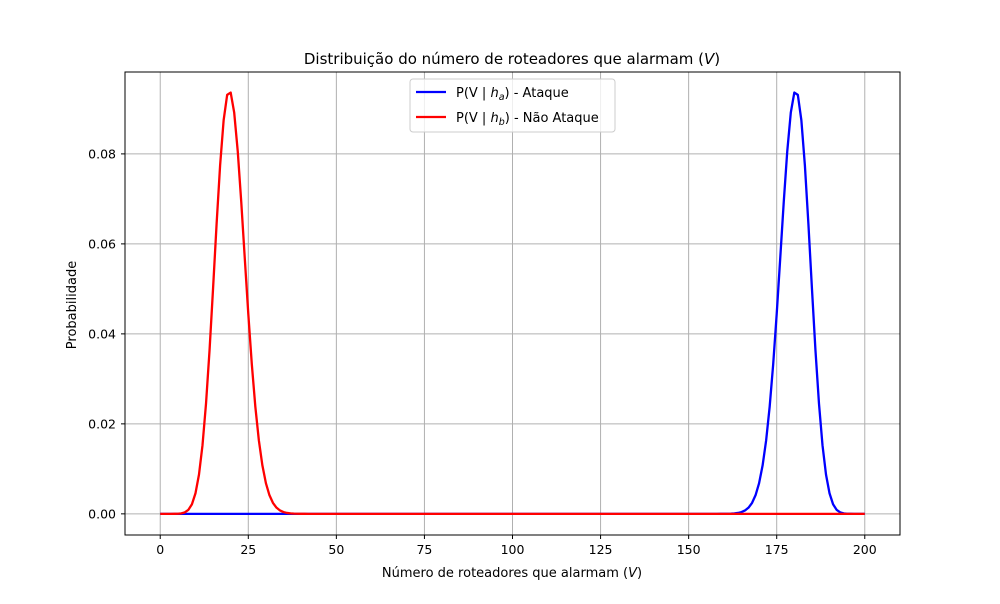 This screenshot has width=1000, height=604. Describe the element at coordinates (160, 549) in the screenshot. I see `x-tick-label: 0` at that location.